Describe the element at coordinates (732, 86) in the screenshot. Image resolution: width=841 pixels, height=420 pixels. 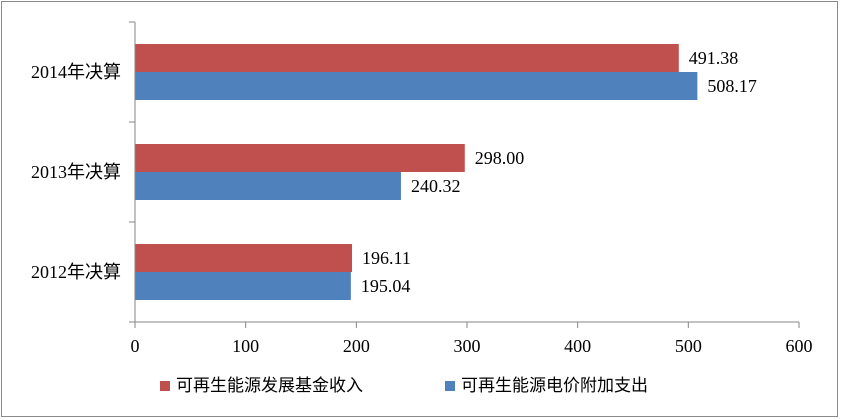
I see `data-label: 508.17` at that location.